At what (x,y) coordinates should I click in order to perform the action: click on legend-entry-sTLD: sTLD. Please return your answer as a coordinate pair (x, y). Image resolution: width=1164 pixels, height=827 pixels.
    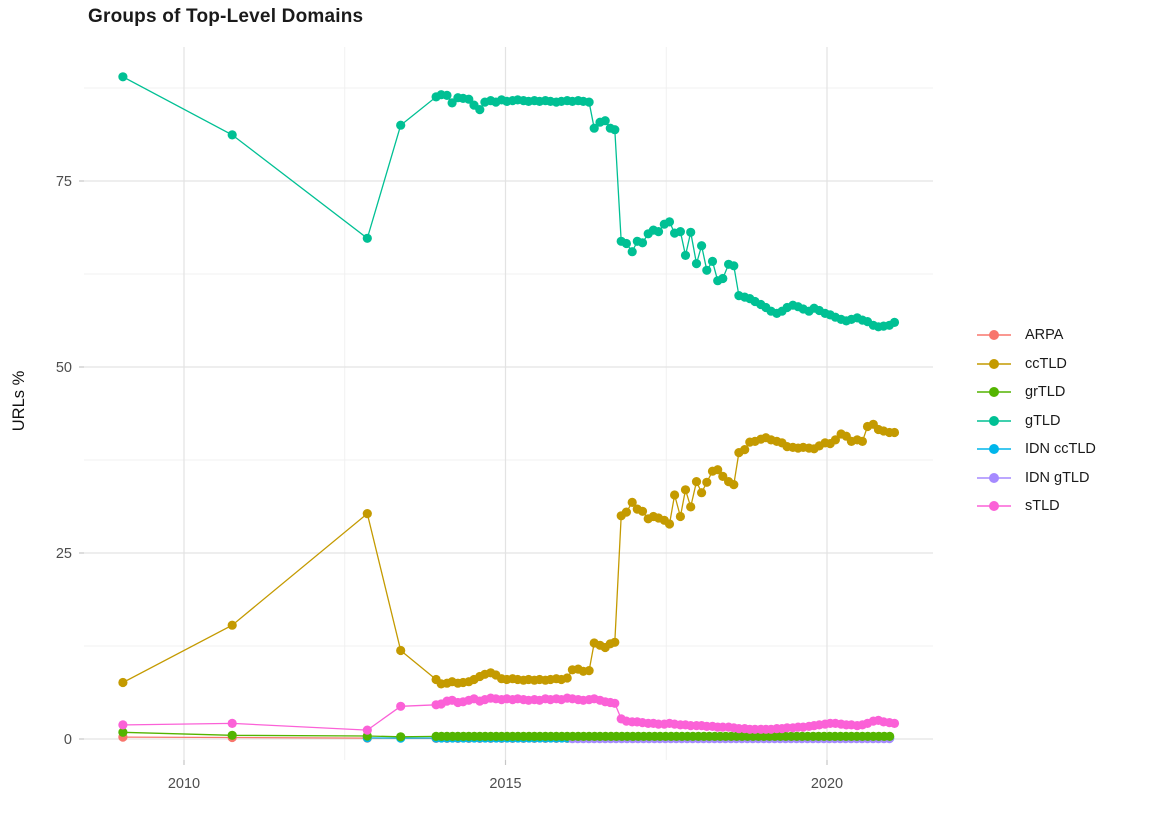
    Looking at the image, I should click on (1036, 506).